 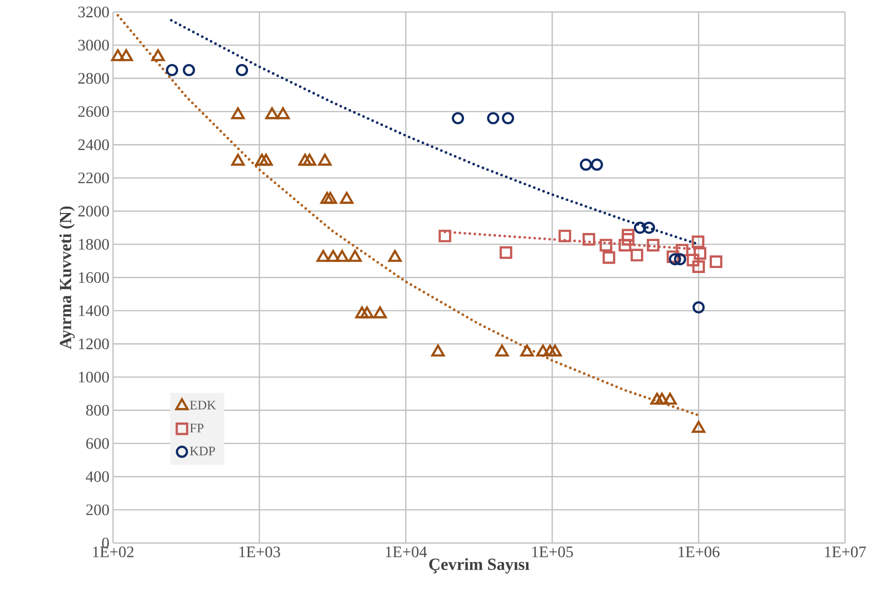 I want to click on y-tick-label: 1600, so click(x=94, y=277).